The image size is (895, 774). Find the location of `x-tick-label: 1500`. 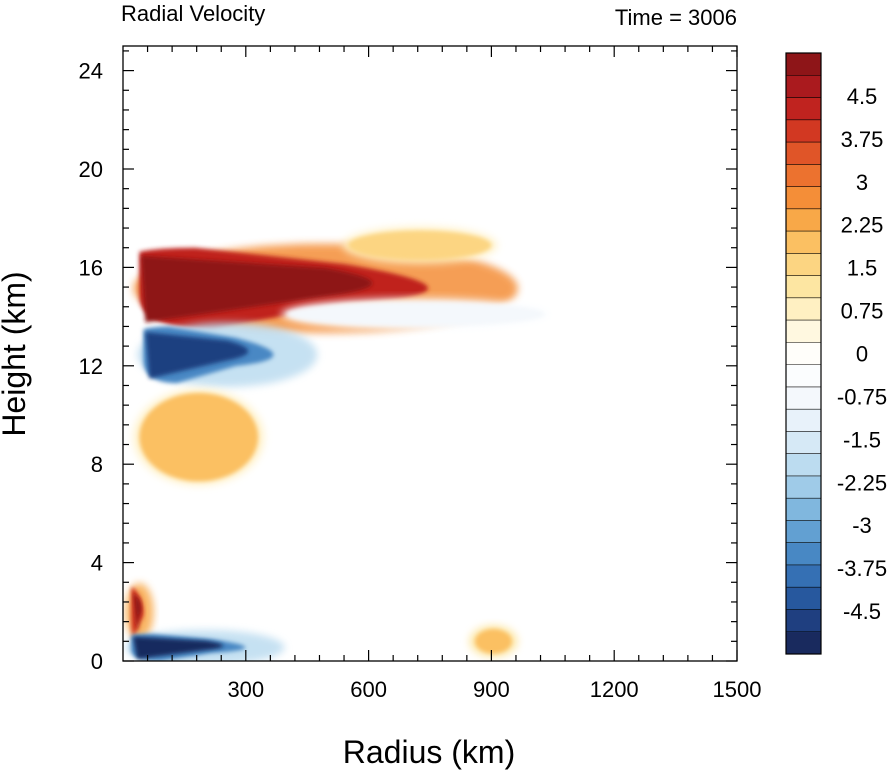

x-tick-label: 1500 is located at coordinates (737, 689).